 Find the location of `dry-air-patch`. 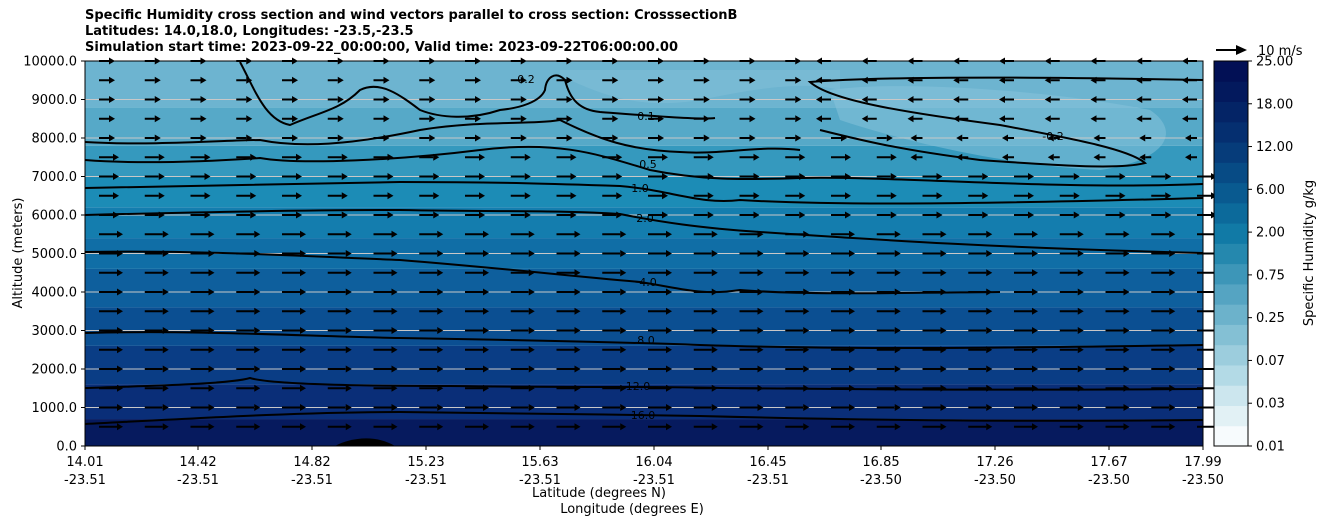

dry-air-patch is located at coordinates (998, 128).